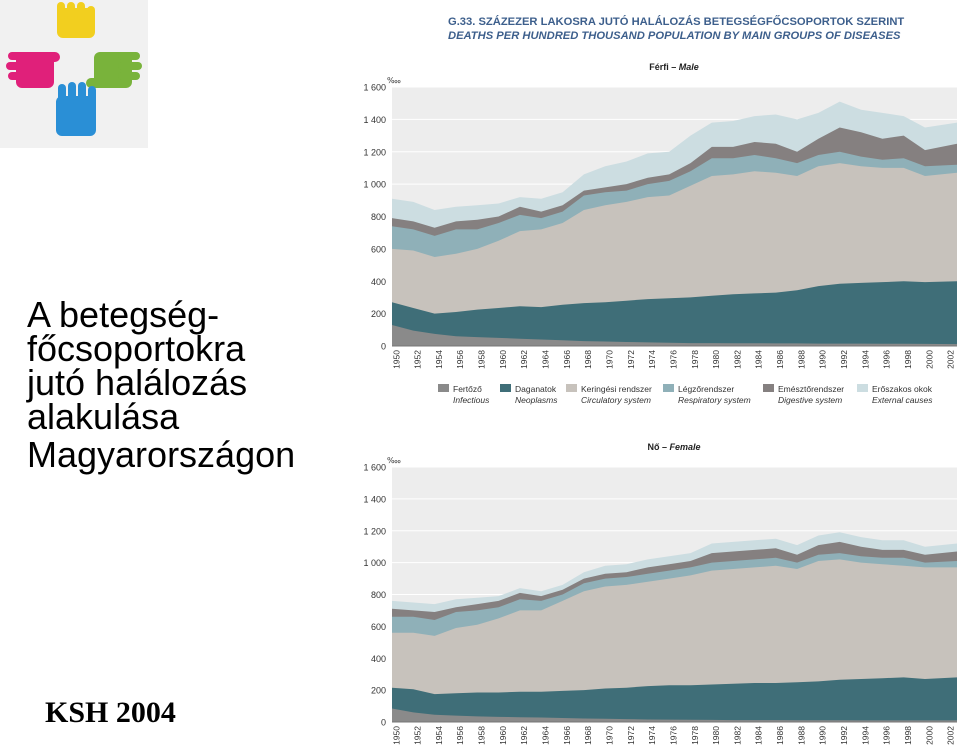 The image size is (960, 748). Describe the element at coordinates (110, 712) in the screenshot. I see `source-label: KSH 2004` at that location.